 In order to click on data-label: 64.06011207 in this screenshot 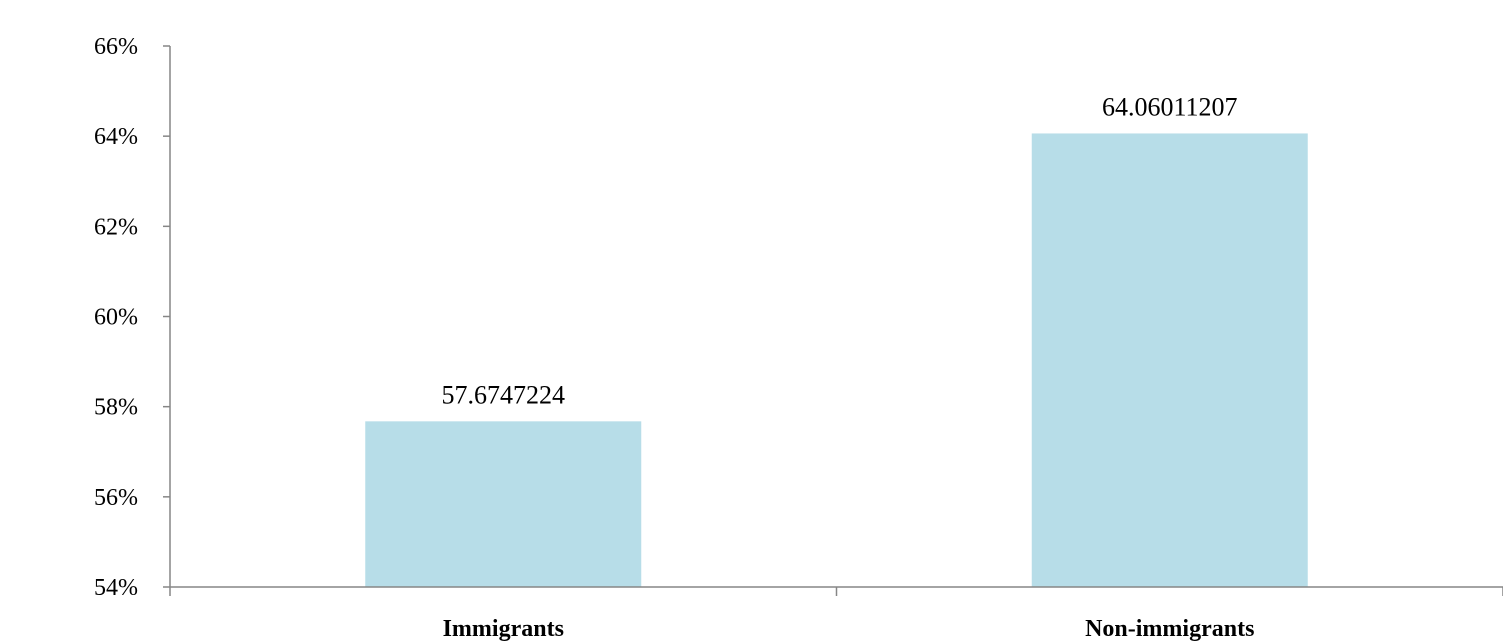, I will do `click(1170, 106)`.